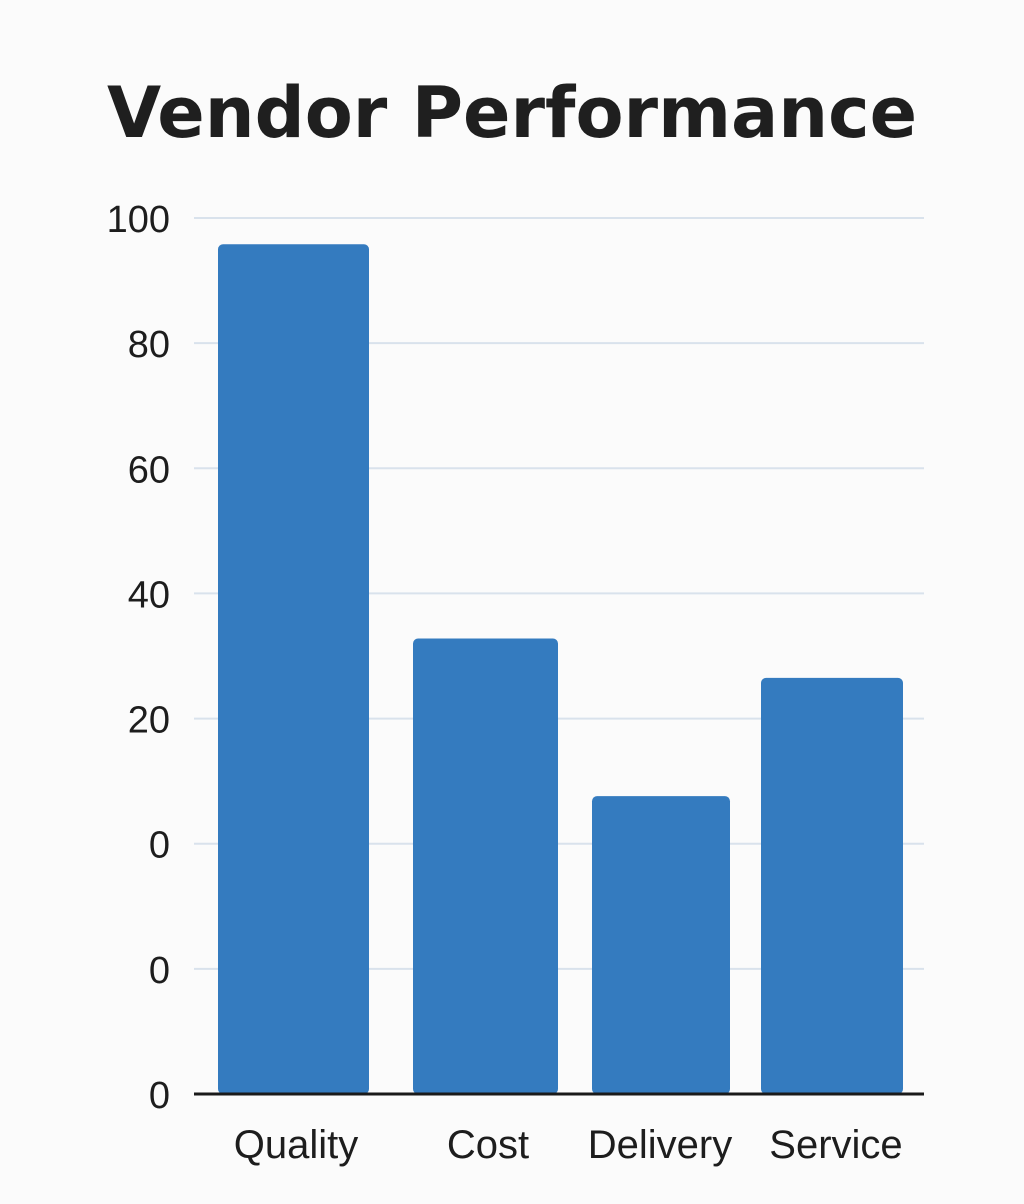  Describe the element at coordinates (832, 885) in the screenshot. I see `bar-service` at that location.